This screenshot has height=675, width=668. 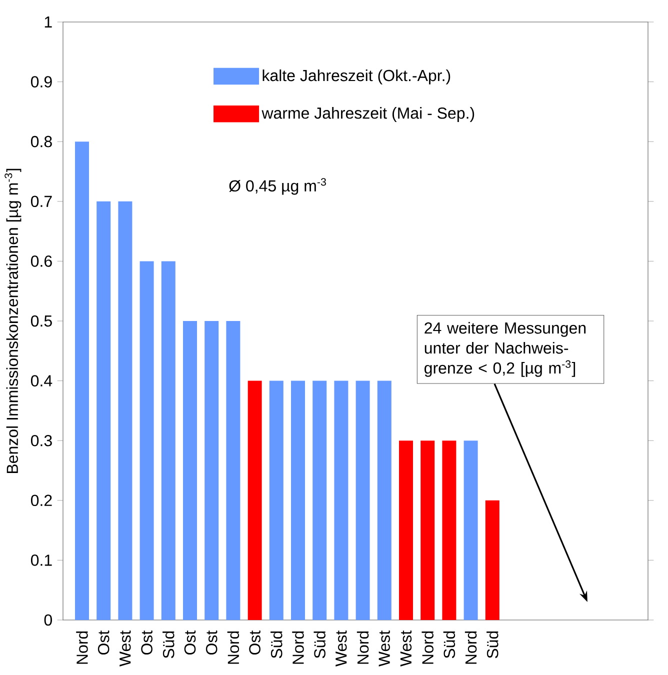 What do you see at coordinates (41, 321) in the screenshot?
I see `y-tick-label: 0.5` at bounding box center [41, 321].